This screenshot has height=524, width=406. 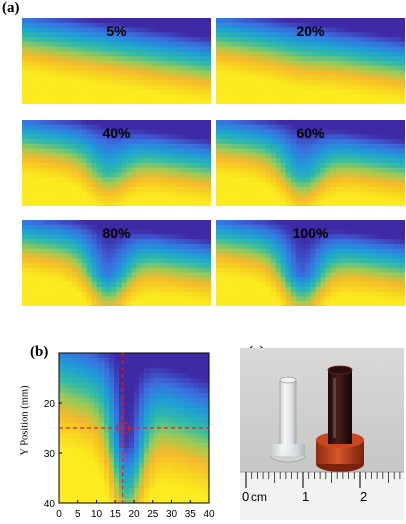 I want to click on map-20pct-label: 20%, so click(x=310, y=31).